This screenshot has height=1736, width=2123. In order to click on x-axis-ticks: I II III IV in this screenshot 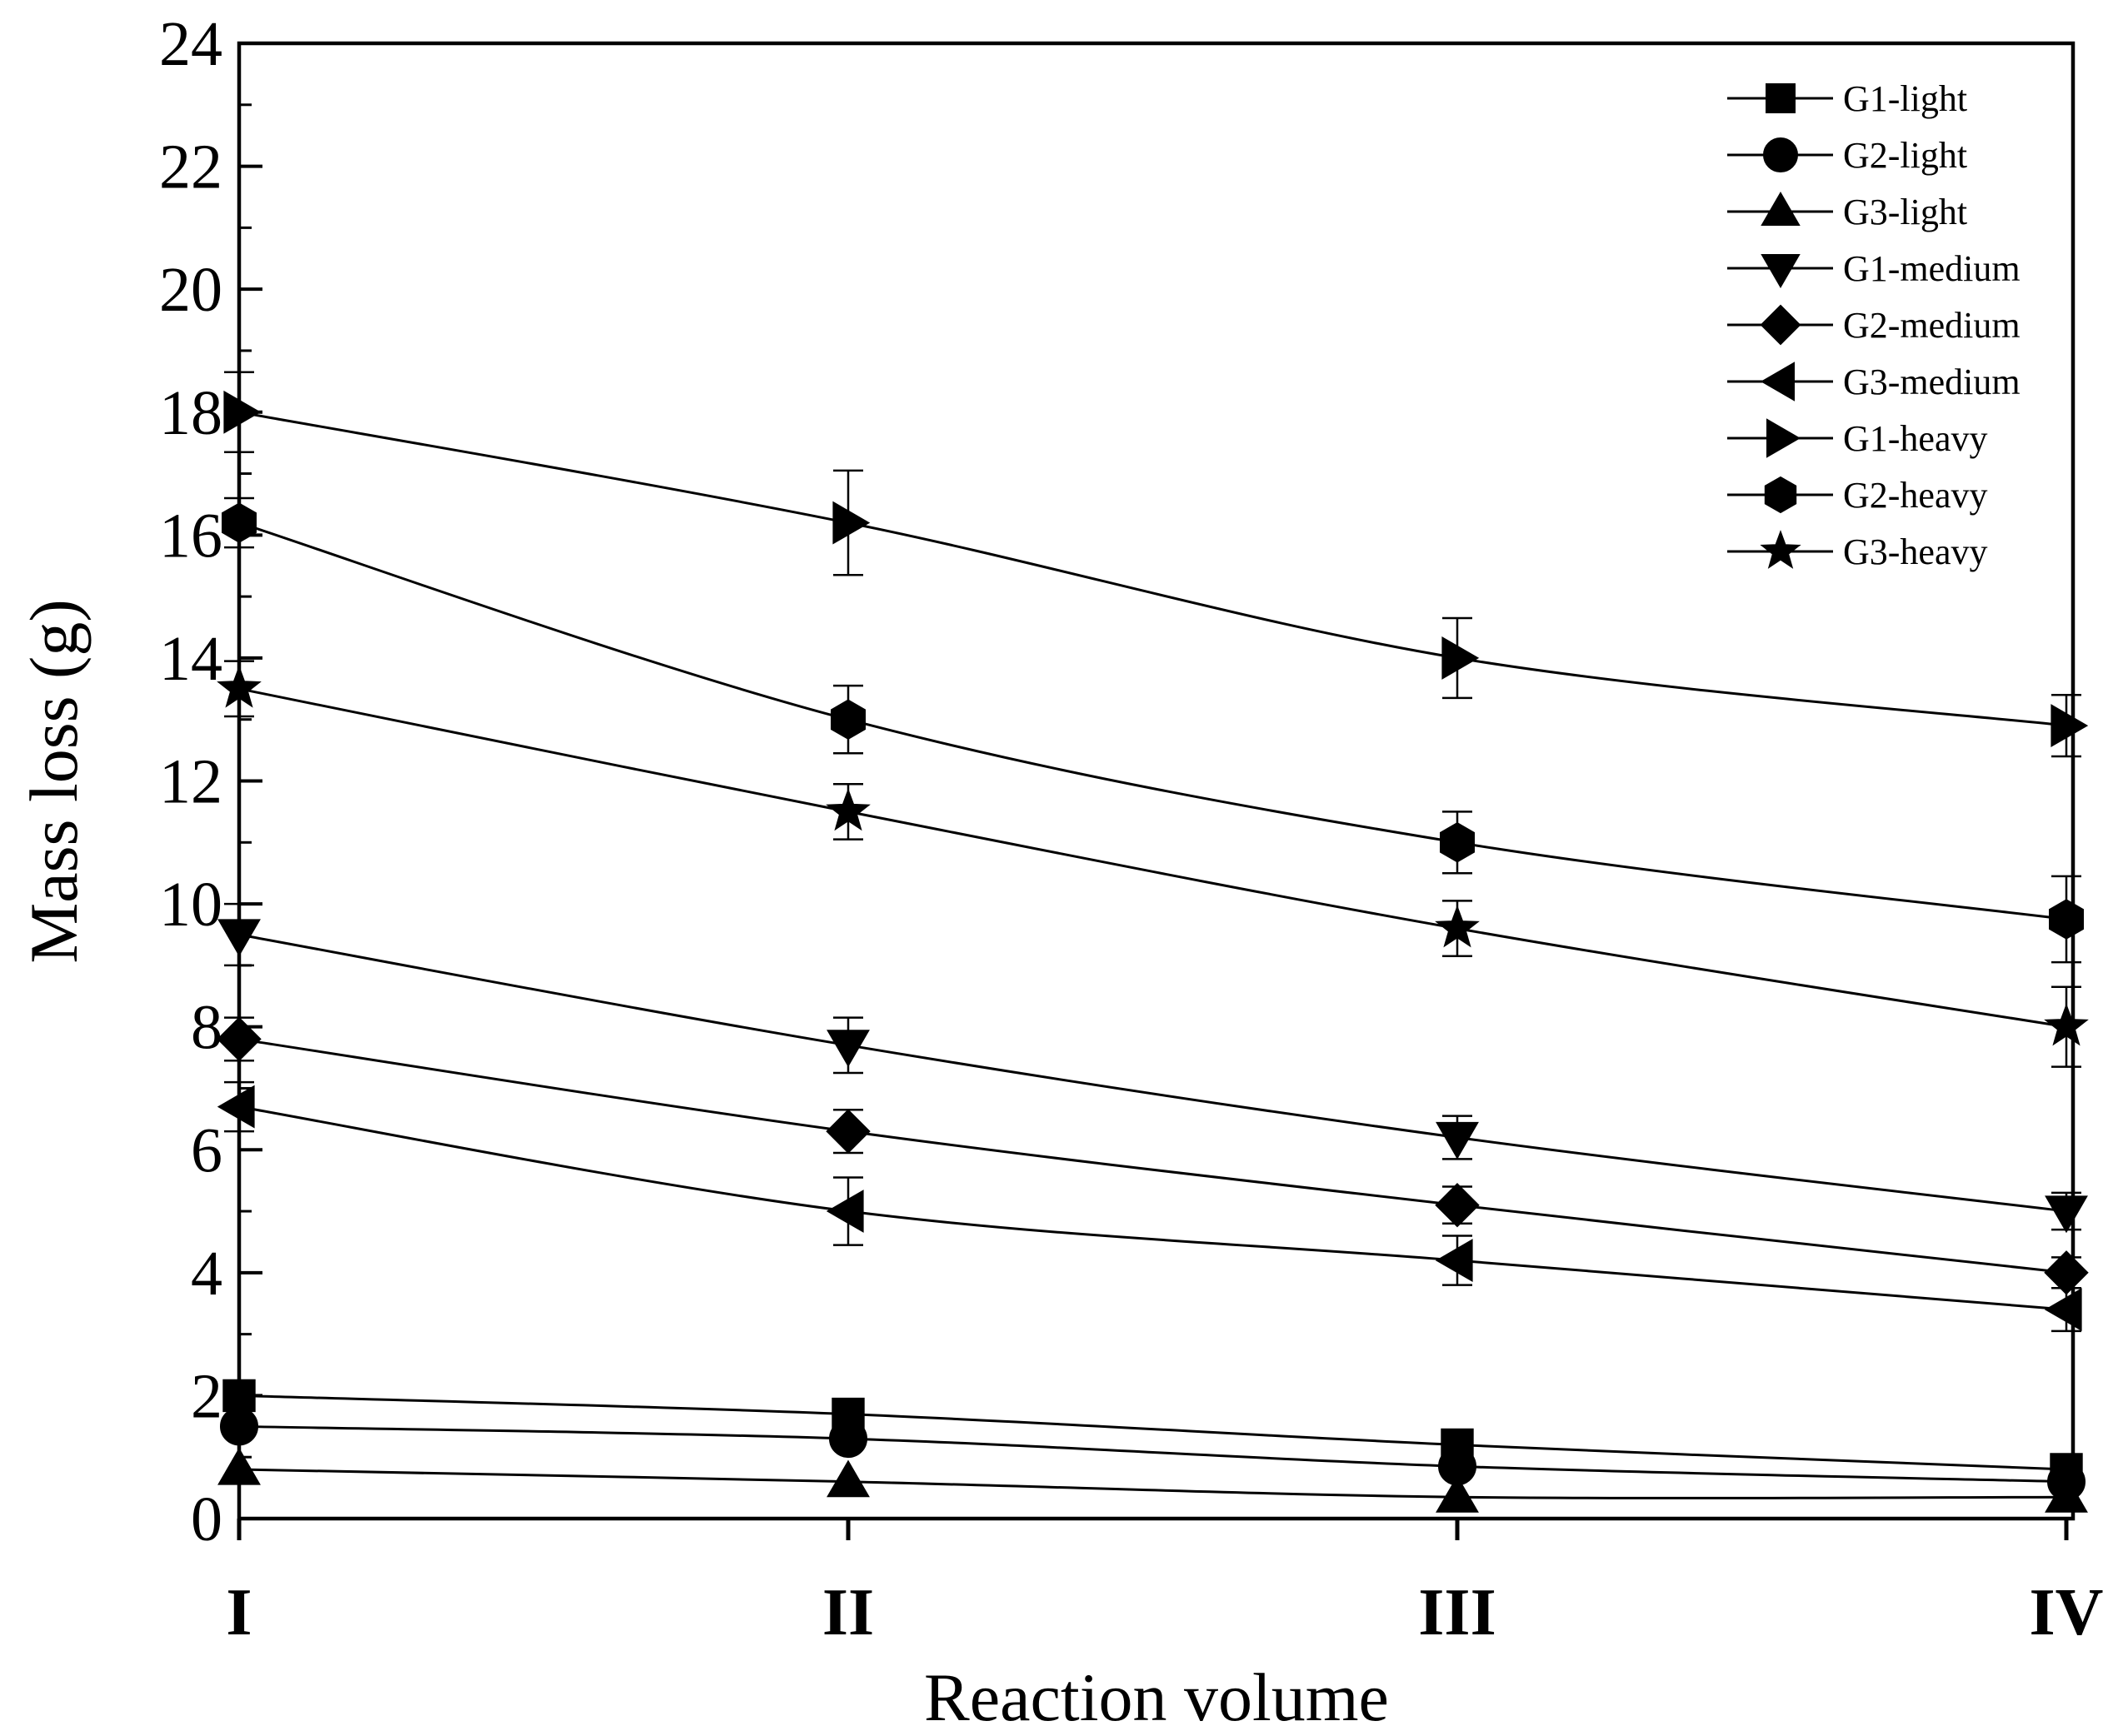, I will do `click(1164, 1584)`.